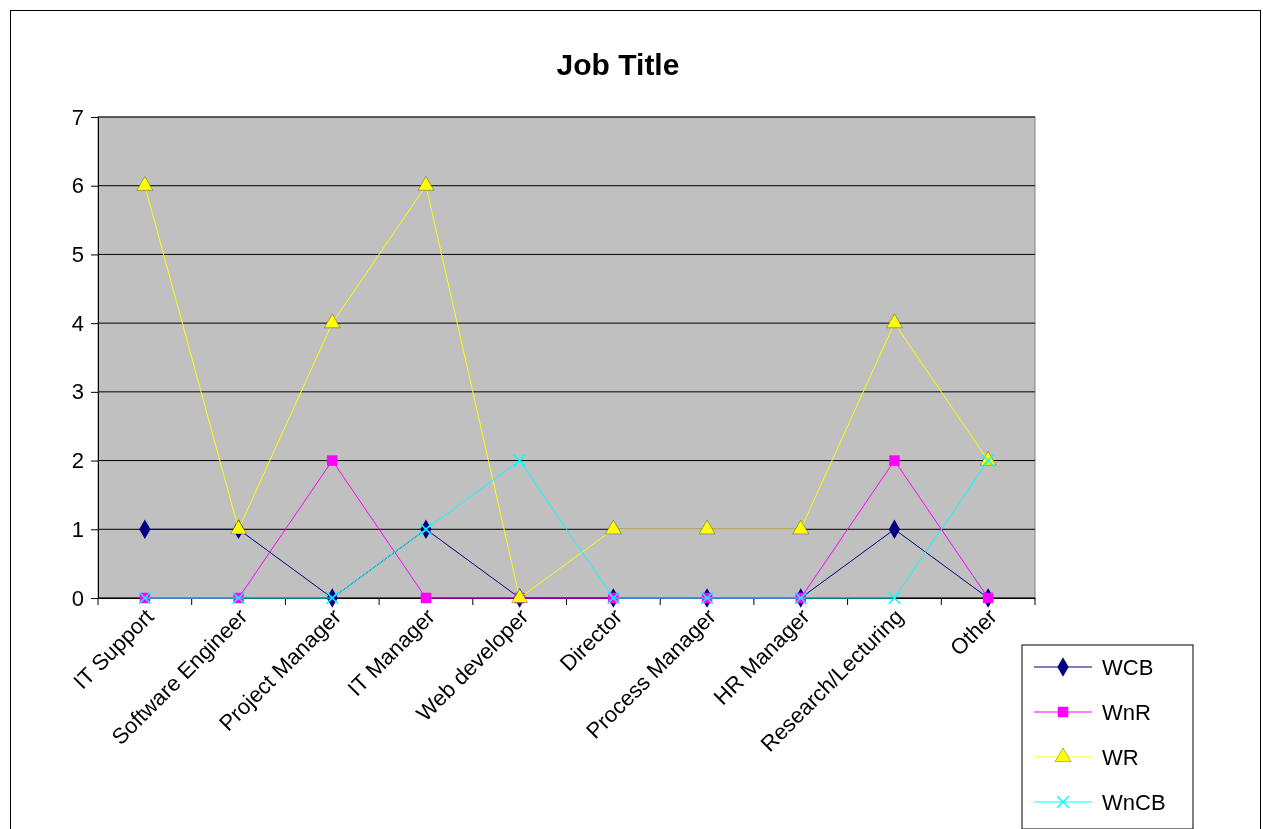 This screenshot has height=829, width=1263. I want to click on legend-label: WnCB, so click(1134, 802).